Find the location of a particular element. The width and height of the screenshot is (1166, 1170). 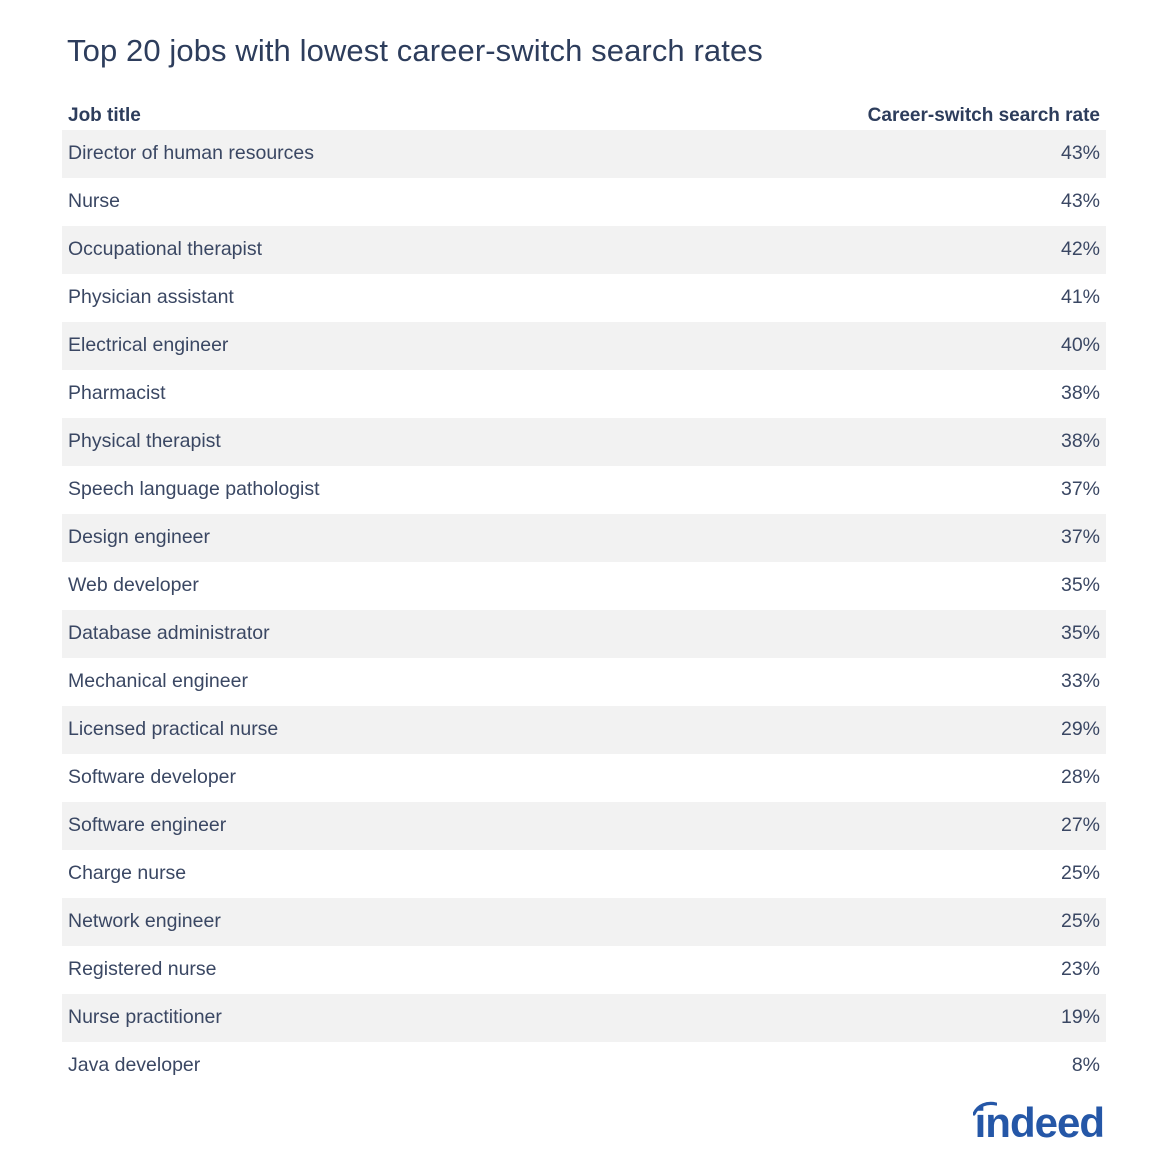

table-row: Nurse 43% is located at coordinates (584, 202).